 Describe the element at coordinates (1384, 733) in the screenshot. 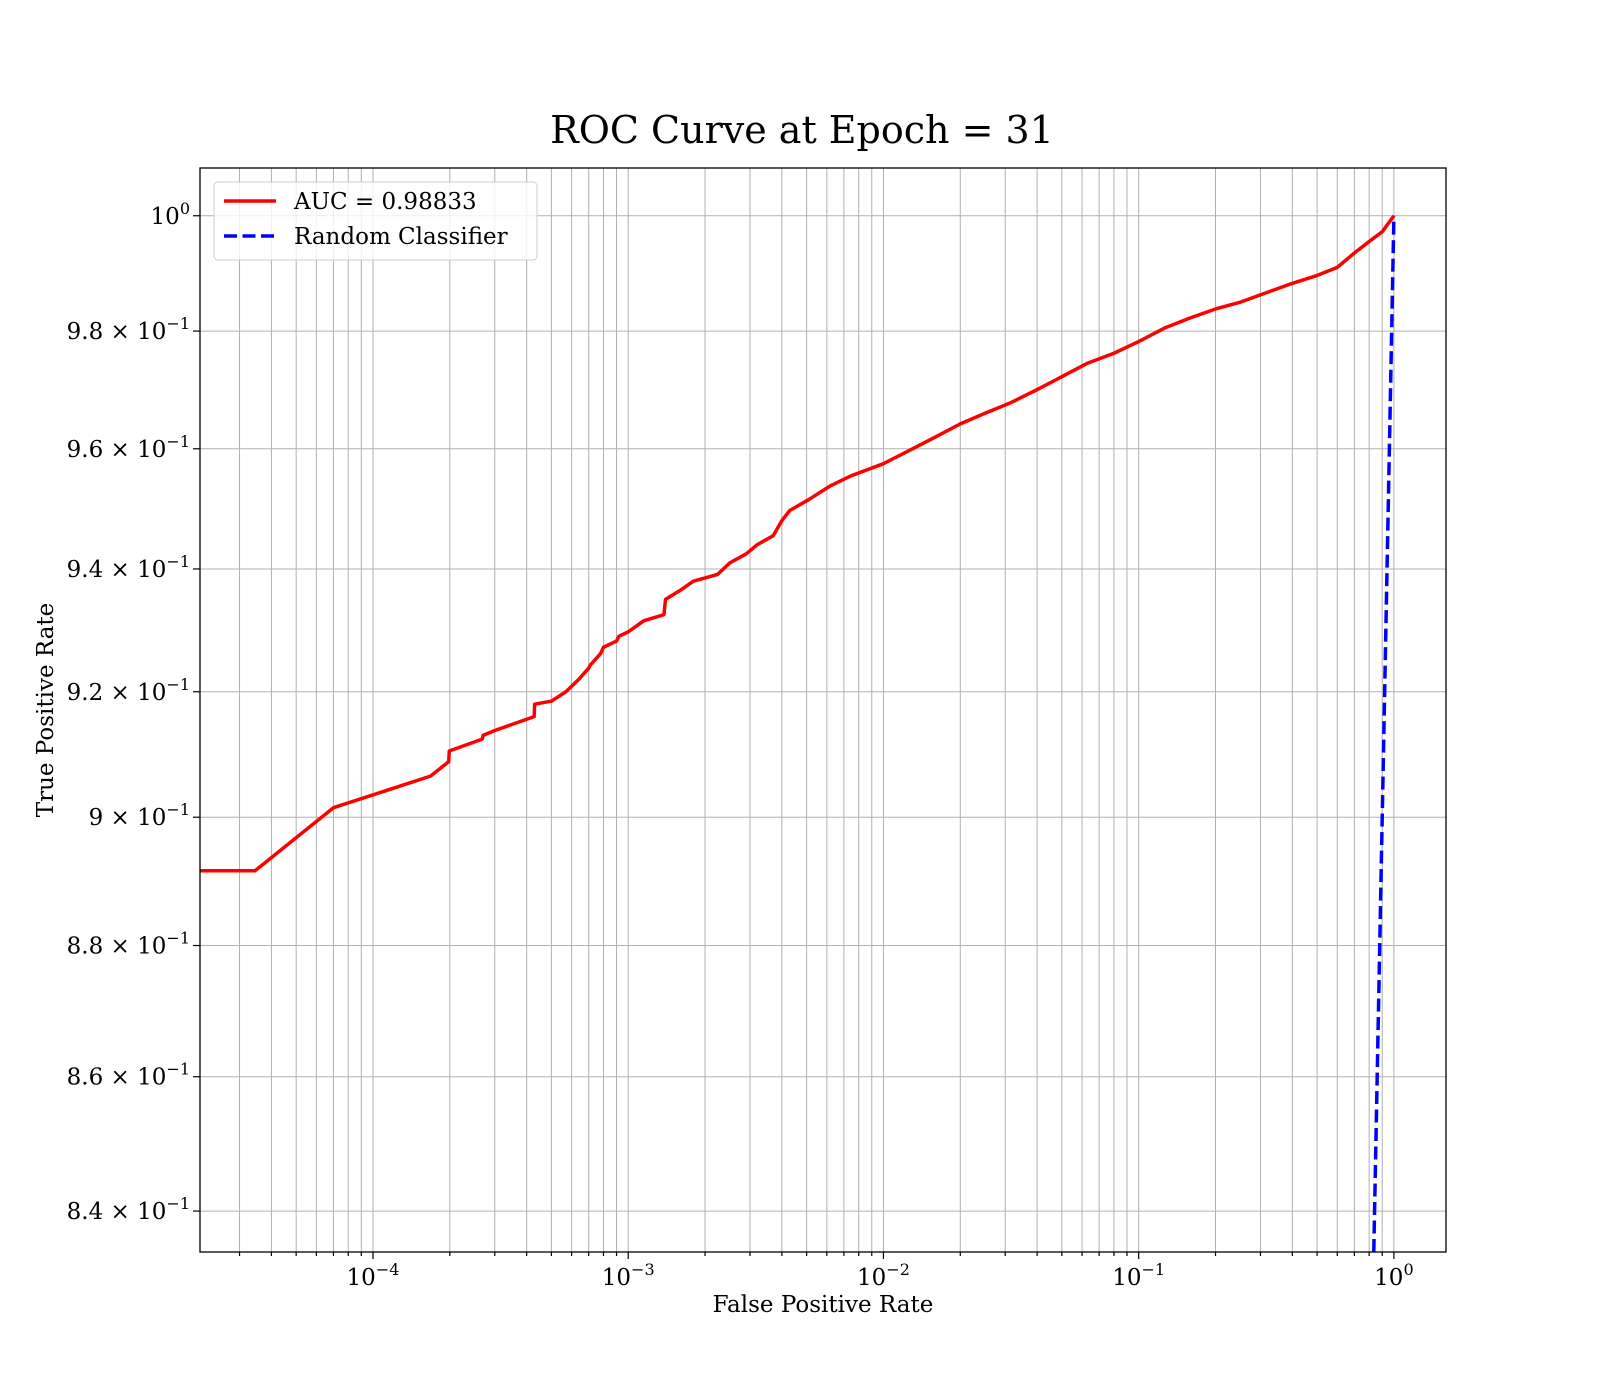

I see `series-line-random` at that location.